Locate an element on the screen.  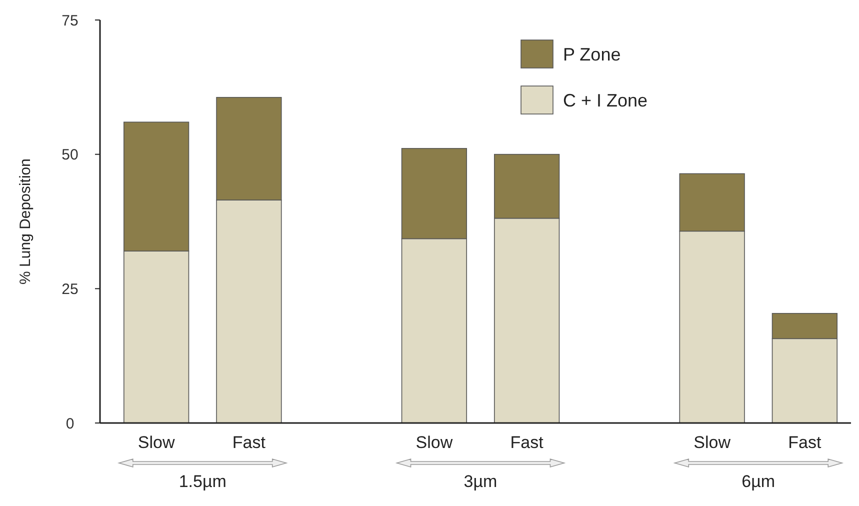
legend-label: C + I Zone is located at coordinates (605, 100).